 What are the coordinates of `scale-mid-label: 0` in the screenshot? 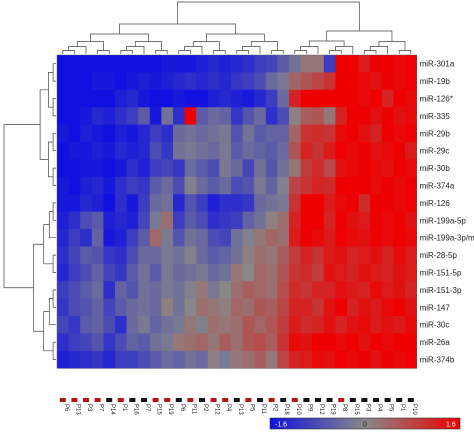 It's located at (365, 425).